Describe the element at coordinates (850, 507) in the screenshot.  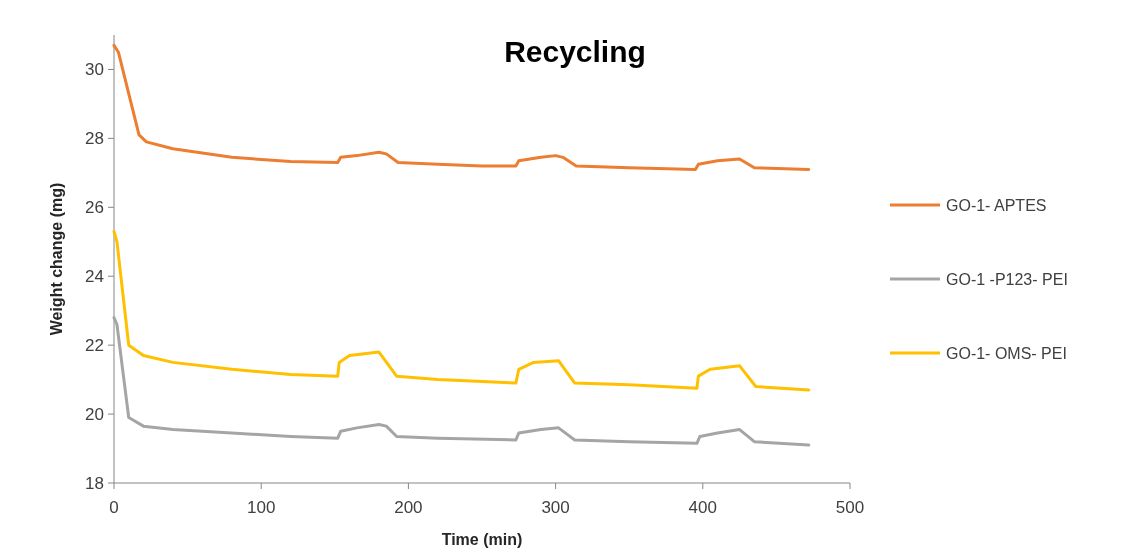
I see `x-tick-label: 500` at that location.